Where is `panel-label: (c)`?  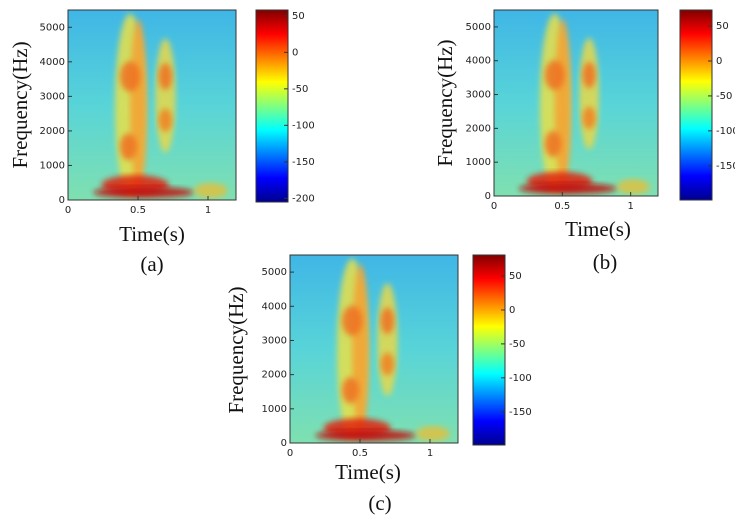 panel-label: (c) is located at coordinates (379, 503).